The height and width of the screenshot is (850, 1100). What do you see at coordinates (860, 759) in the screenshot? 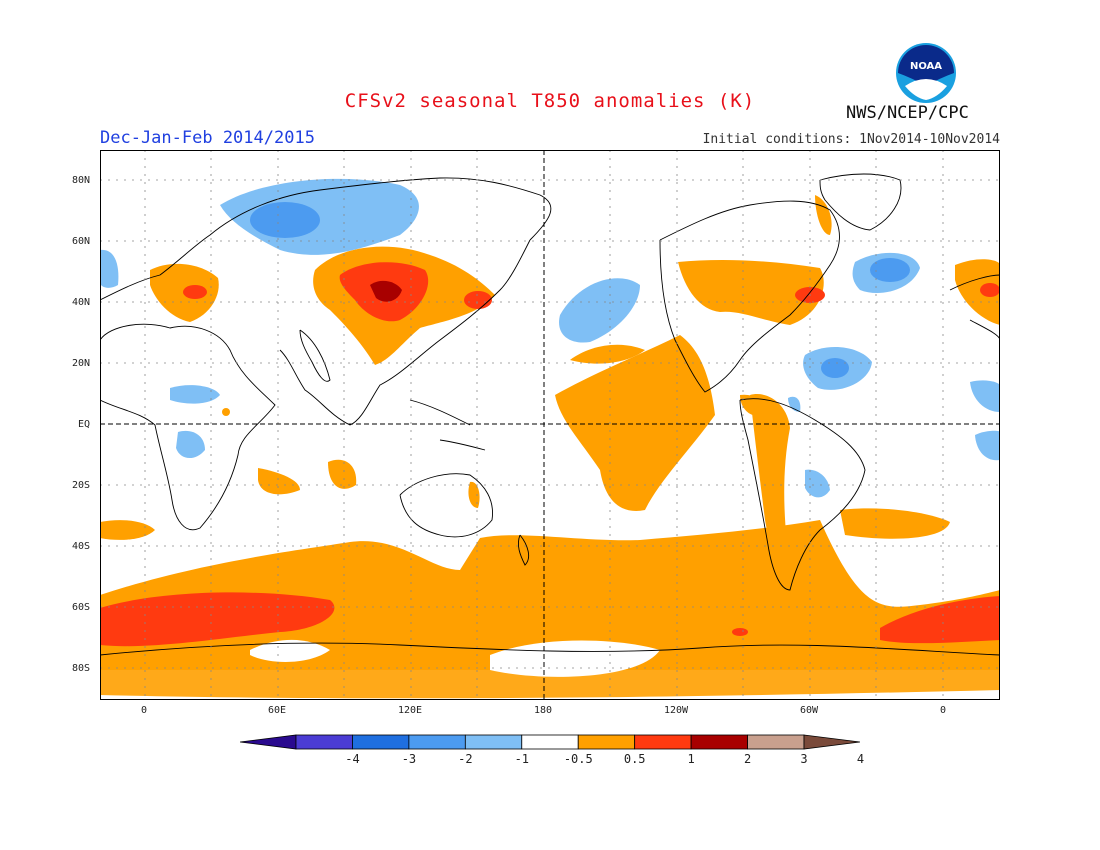
I see `colorbar-label: 4` at bounding box center [860, 759].